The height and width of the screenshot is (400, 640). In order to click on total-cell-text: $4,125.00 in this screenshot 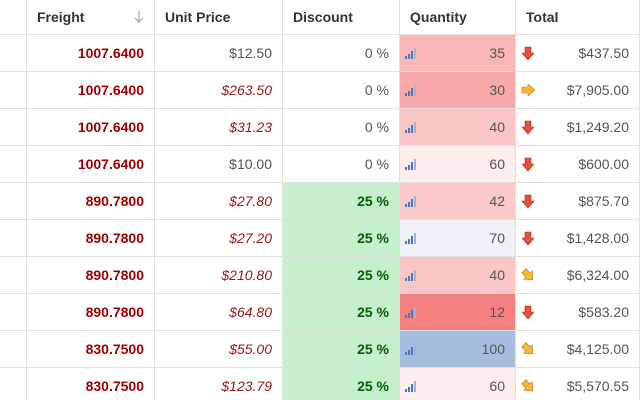, I will do `click(597, 349)`.